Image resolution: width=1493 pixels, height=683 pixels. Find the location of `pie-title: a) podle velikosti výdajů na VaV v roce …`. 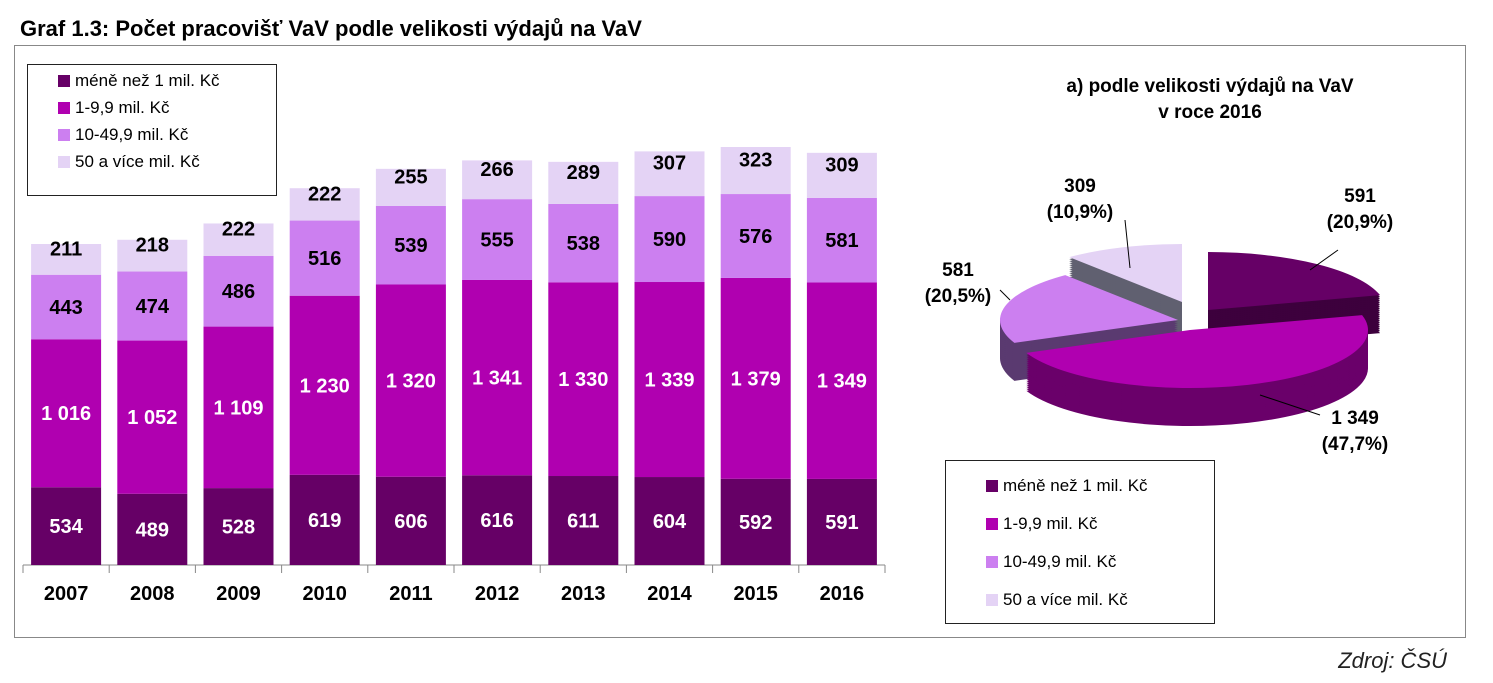

pie-title: a) podle velikosti výdajů na VaV v roce … is located at coordinates (1210, 100).